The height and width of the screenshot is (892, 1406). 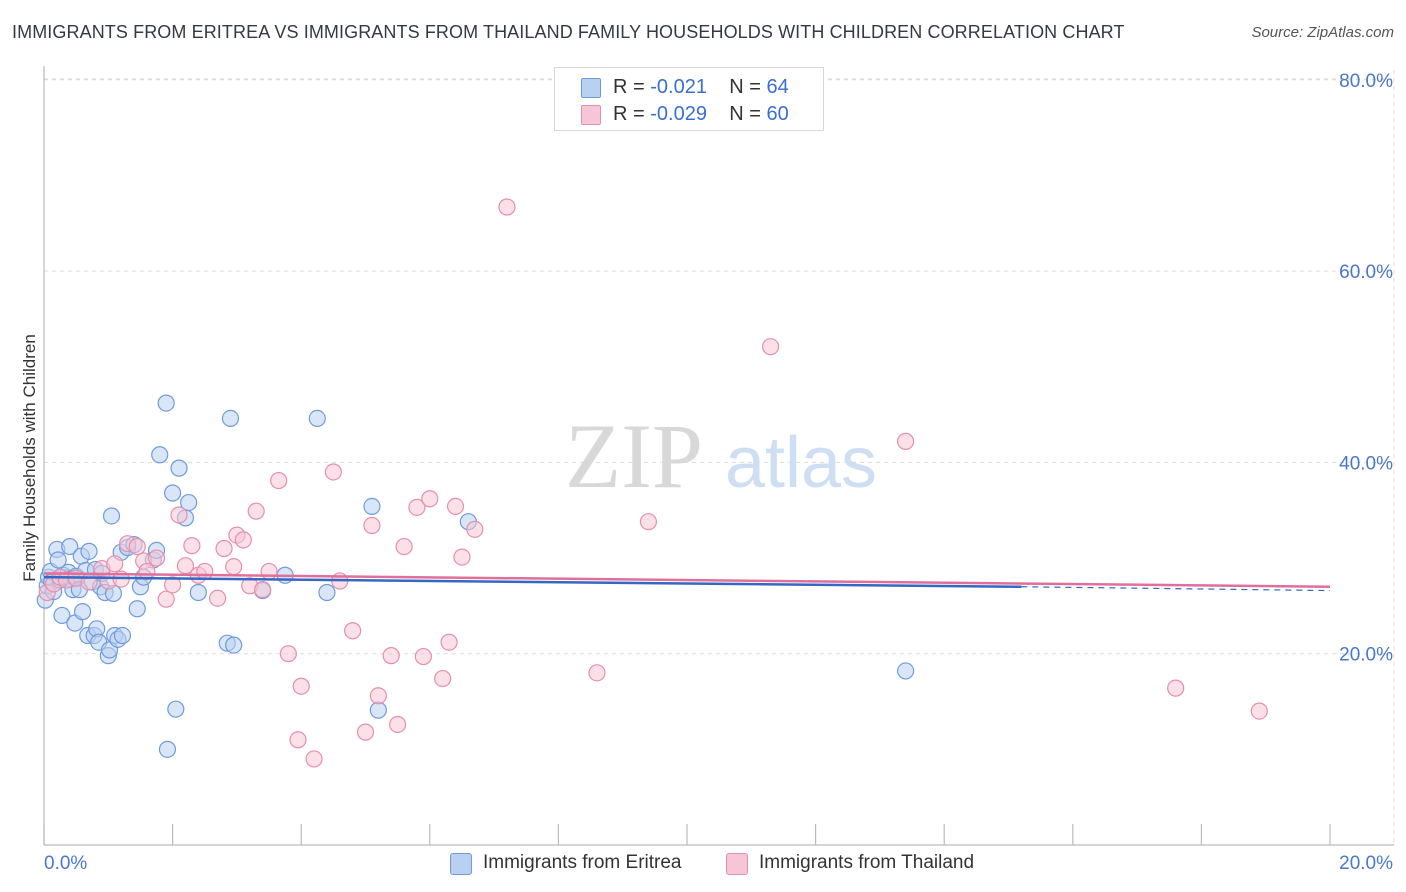 I want to click on watermark-zip: ZIP, so click(x=634, y=456).